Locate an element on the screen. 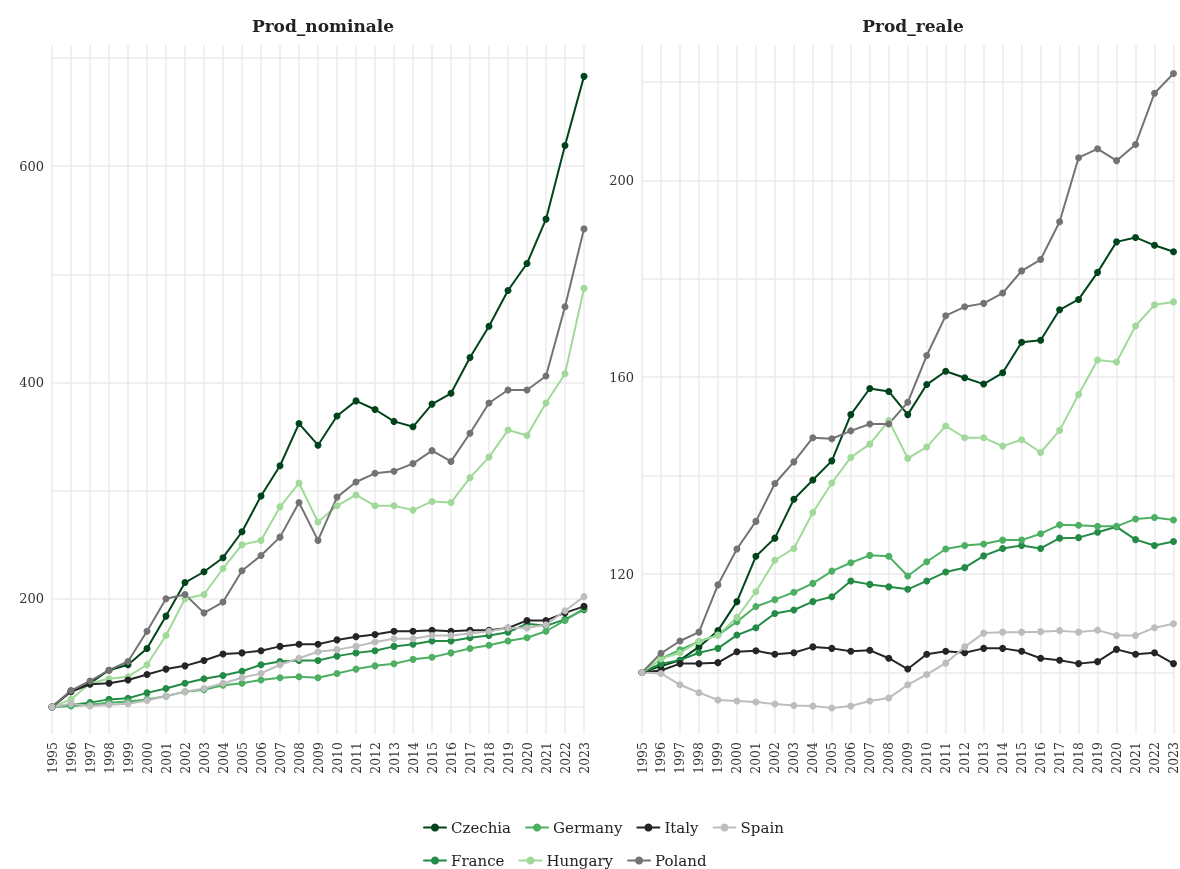 The image size is (1180, 869). x-tick-label: 2005 is located at coordinates (832, 758).